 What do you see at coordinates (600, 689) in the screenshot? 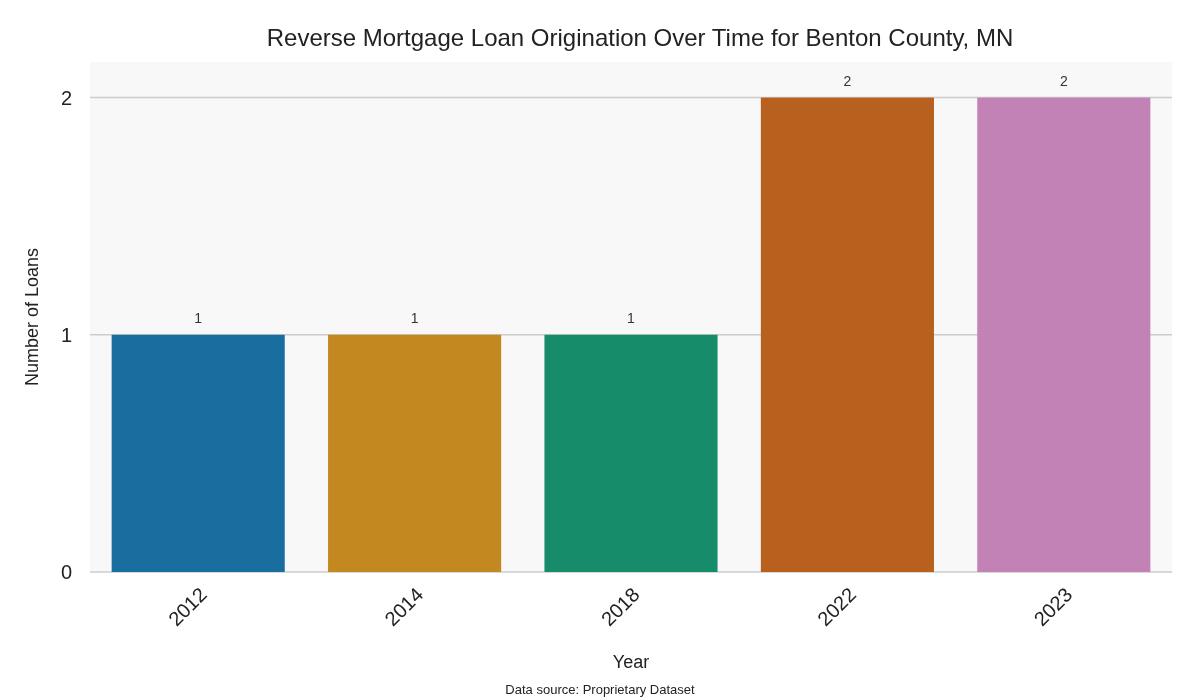
I see `source-note: Data source: Proprietary Dataset` at bounding box center [600, 689].